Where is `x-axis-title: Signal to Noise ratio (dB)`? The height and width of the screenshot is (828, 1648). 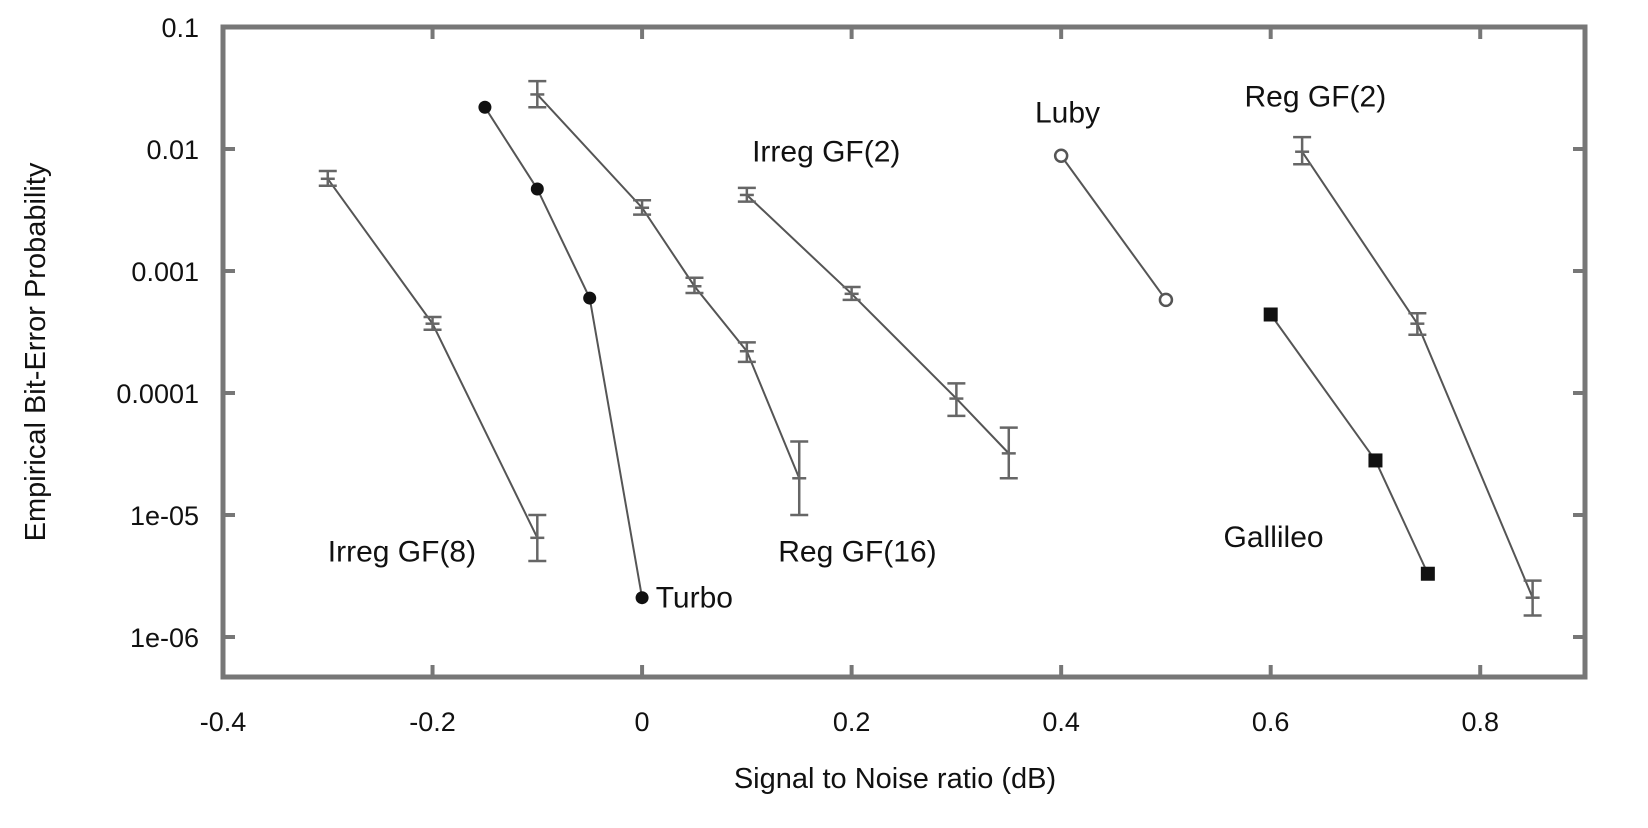
x-axis-title: Signal to Noise ratio (dB) is located at coordinates (895, 779).